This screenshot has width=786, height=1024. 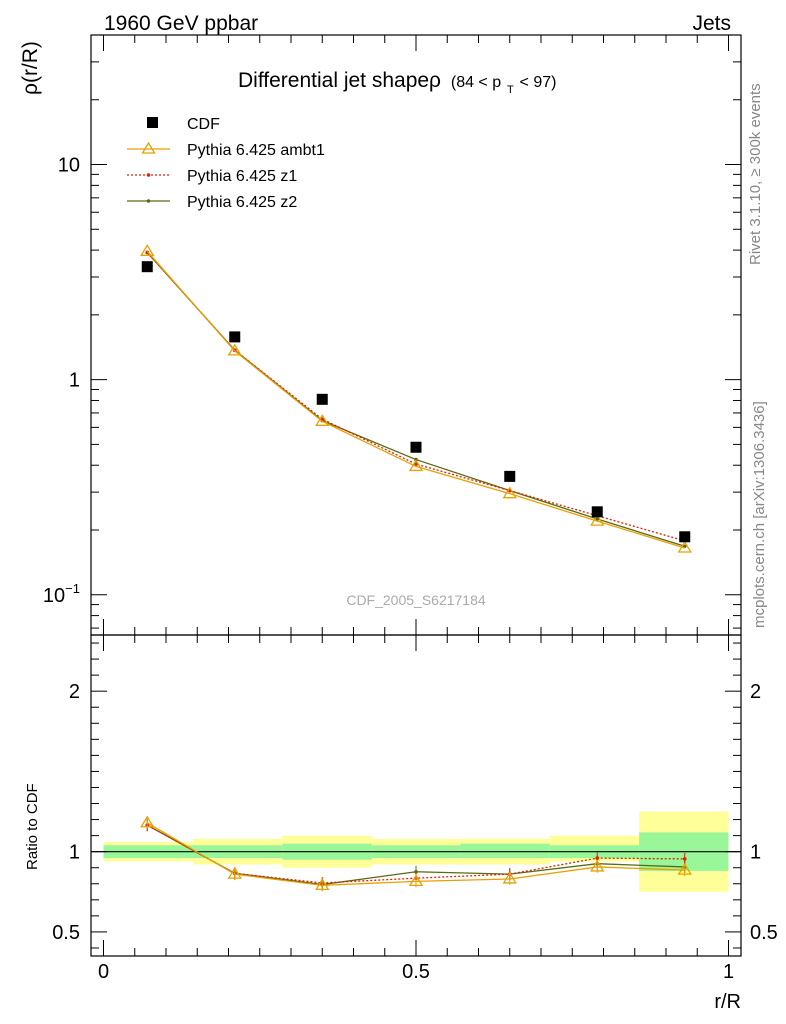 What do you see at coordinates (203, 124) in the screenshot?
I see `legend-label-cdf: CDF` at bounding box center [203, 124].